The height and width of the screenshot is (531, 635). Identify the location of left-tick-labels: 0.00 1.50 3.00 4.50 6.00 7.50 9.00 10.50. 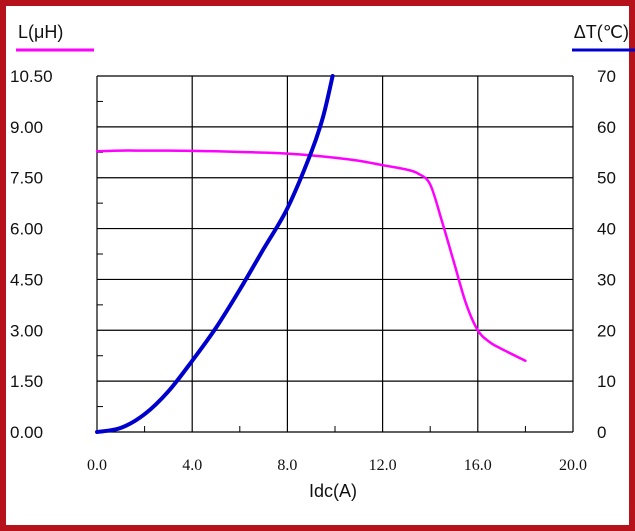
(31, 254).